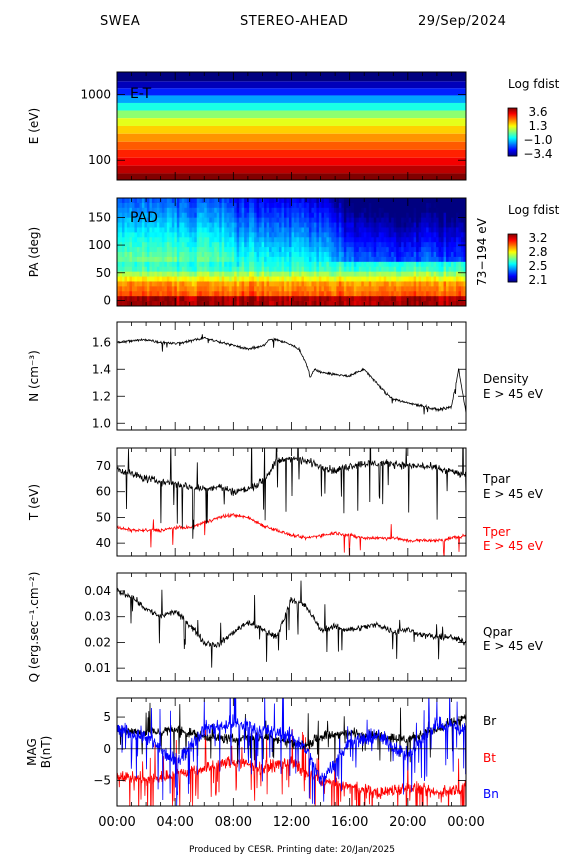 The width and height of the screenshot is (584, 864). Describe the element at coordinates (34, 502) in the screenshot. I see `y-axis-title: T (eV)` at that location.